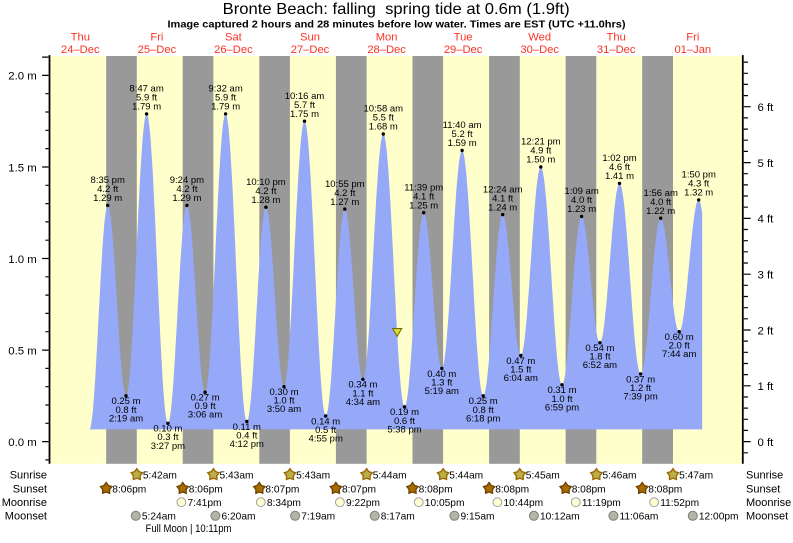 The height and width of the screenshot is (543, 793). I want to click on svg-text: 2.0 ft, so click(679, 346).